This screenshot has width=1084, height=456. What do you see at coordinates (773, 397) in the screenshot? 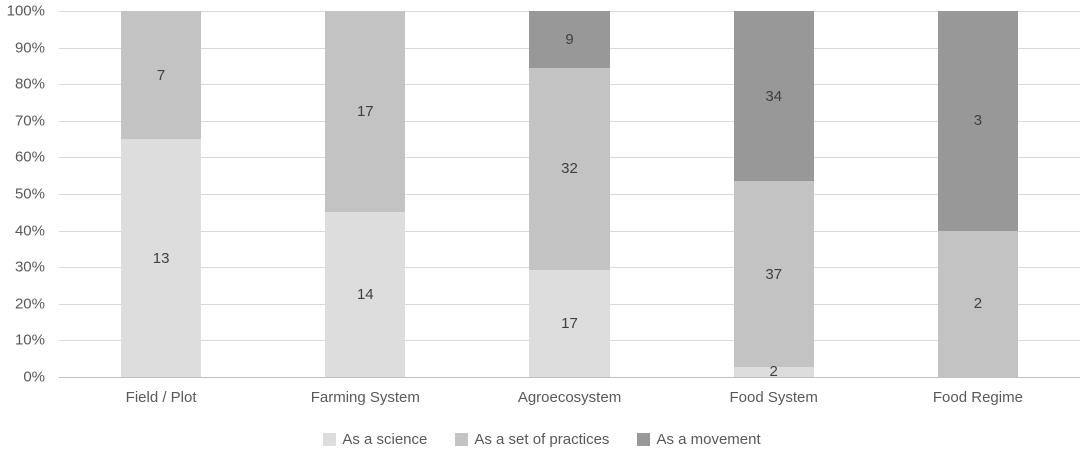
I see `x-axis-label: Food System` at bounding box center [773, 397].